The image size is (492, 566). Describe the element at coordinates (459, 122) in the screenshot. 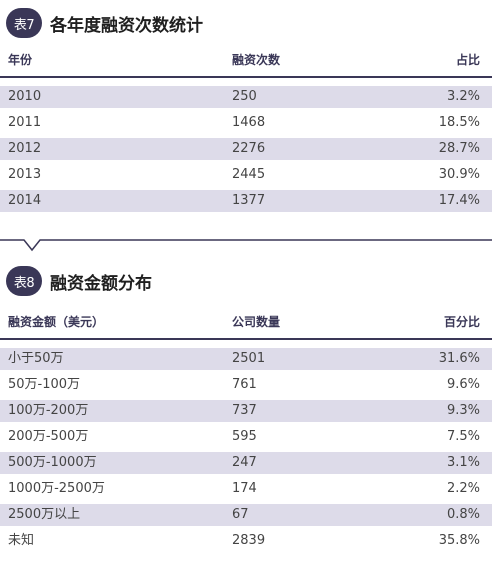

I see `table7-cell-share: 18.5%` at that location.